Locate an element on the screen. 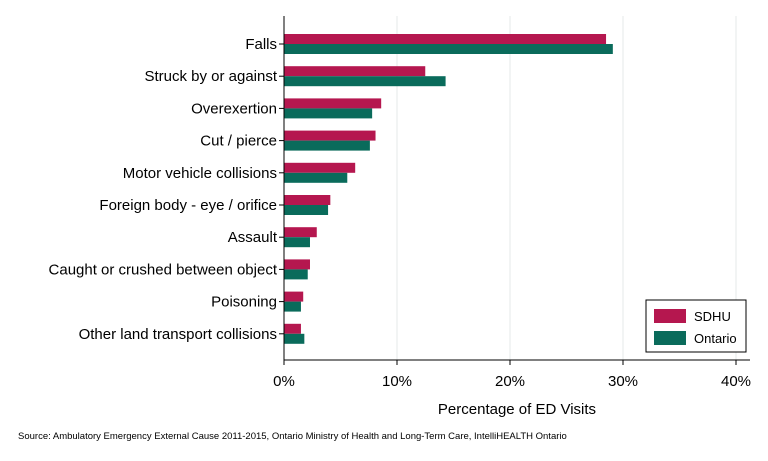 The height and width of the screenshot is (461, 768). x-tick-label: 20% is located at coordinates (510, 381).